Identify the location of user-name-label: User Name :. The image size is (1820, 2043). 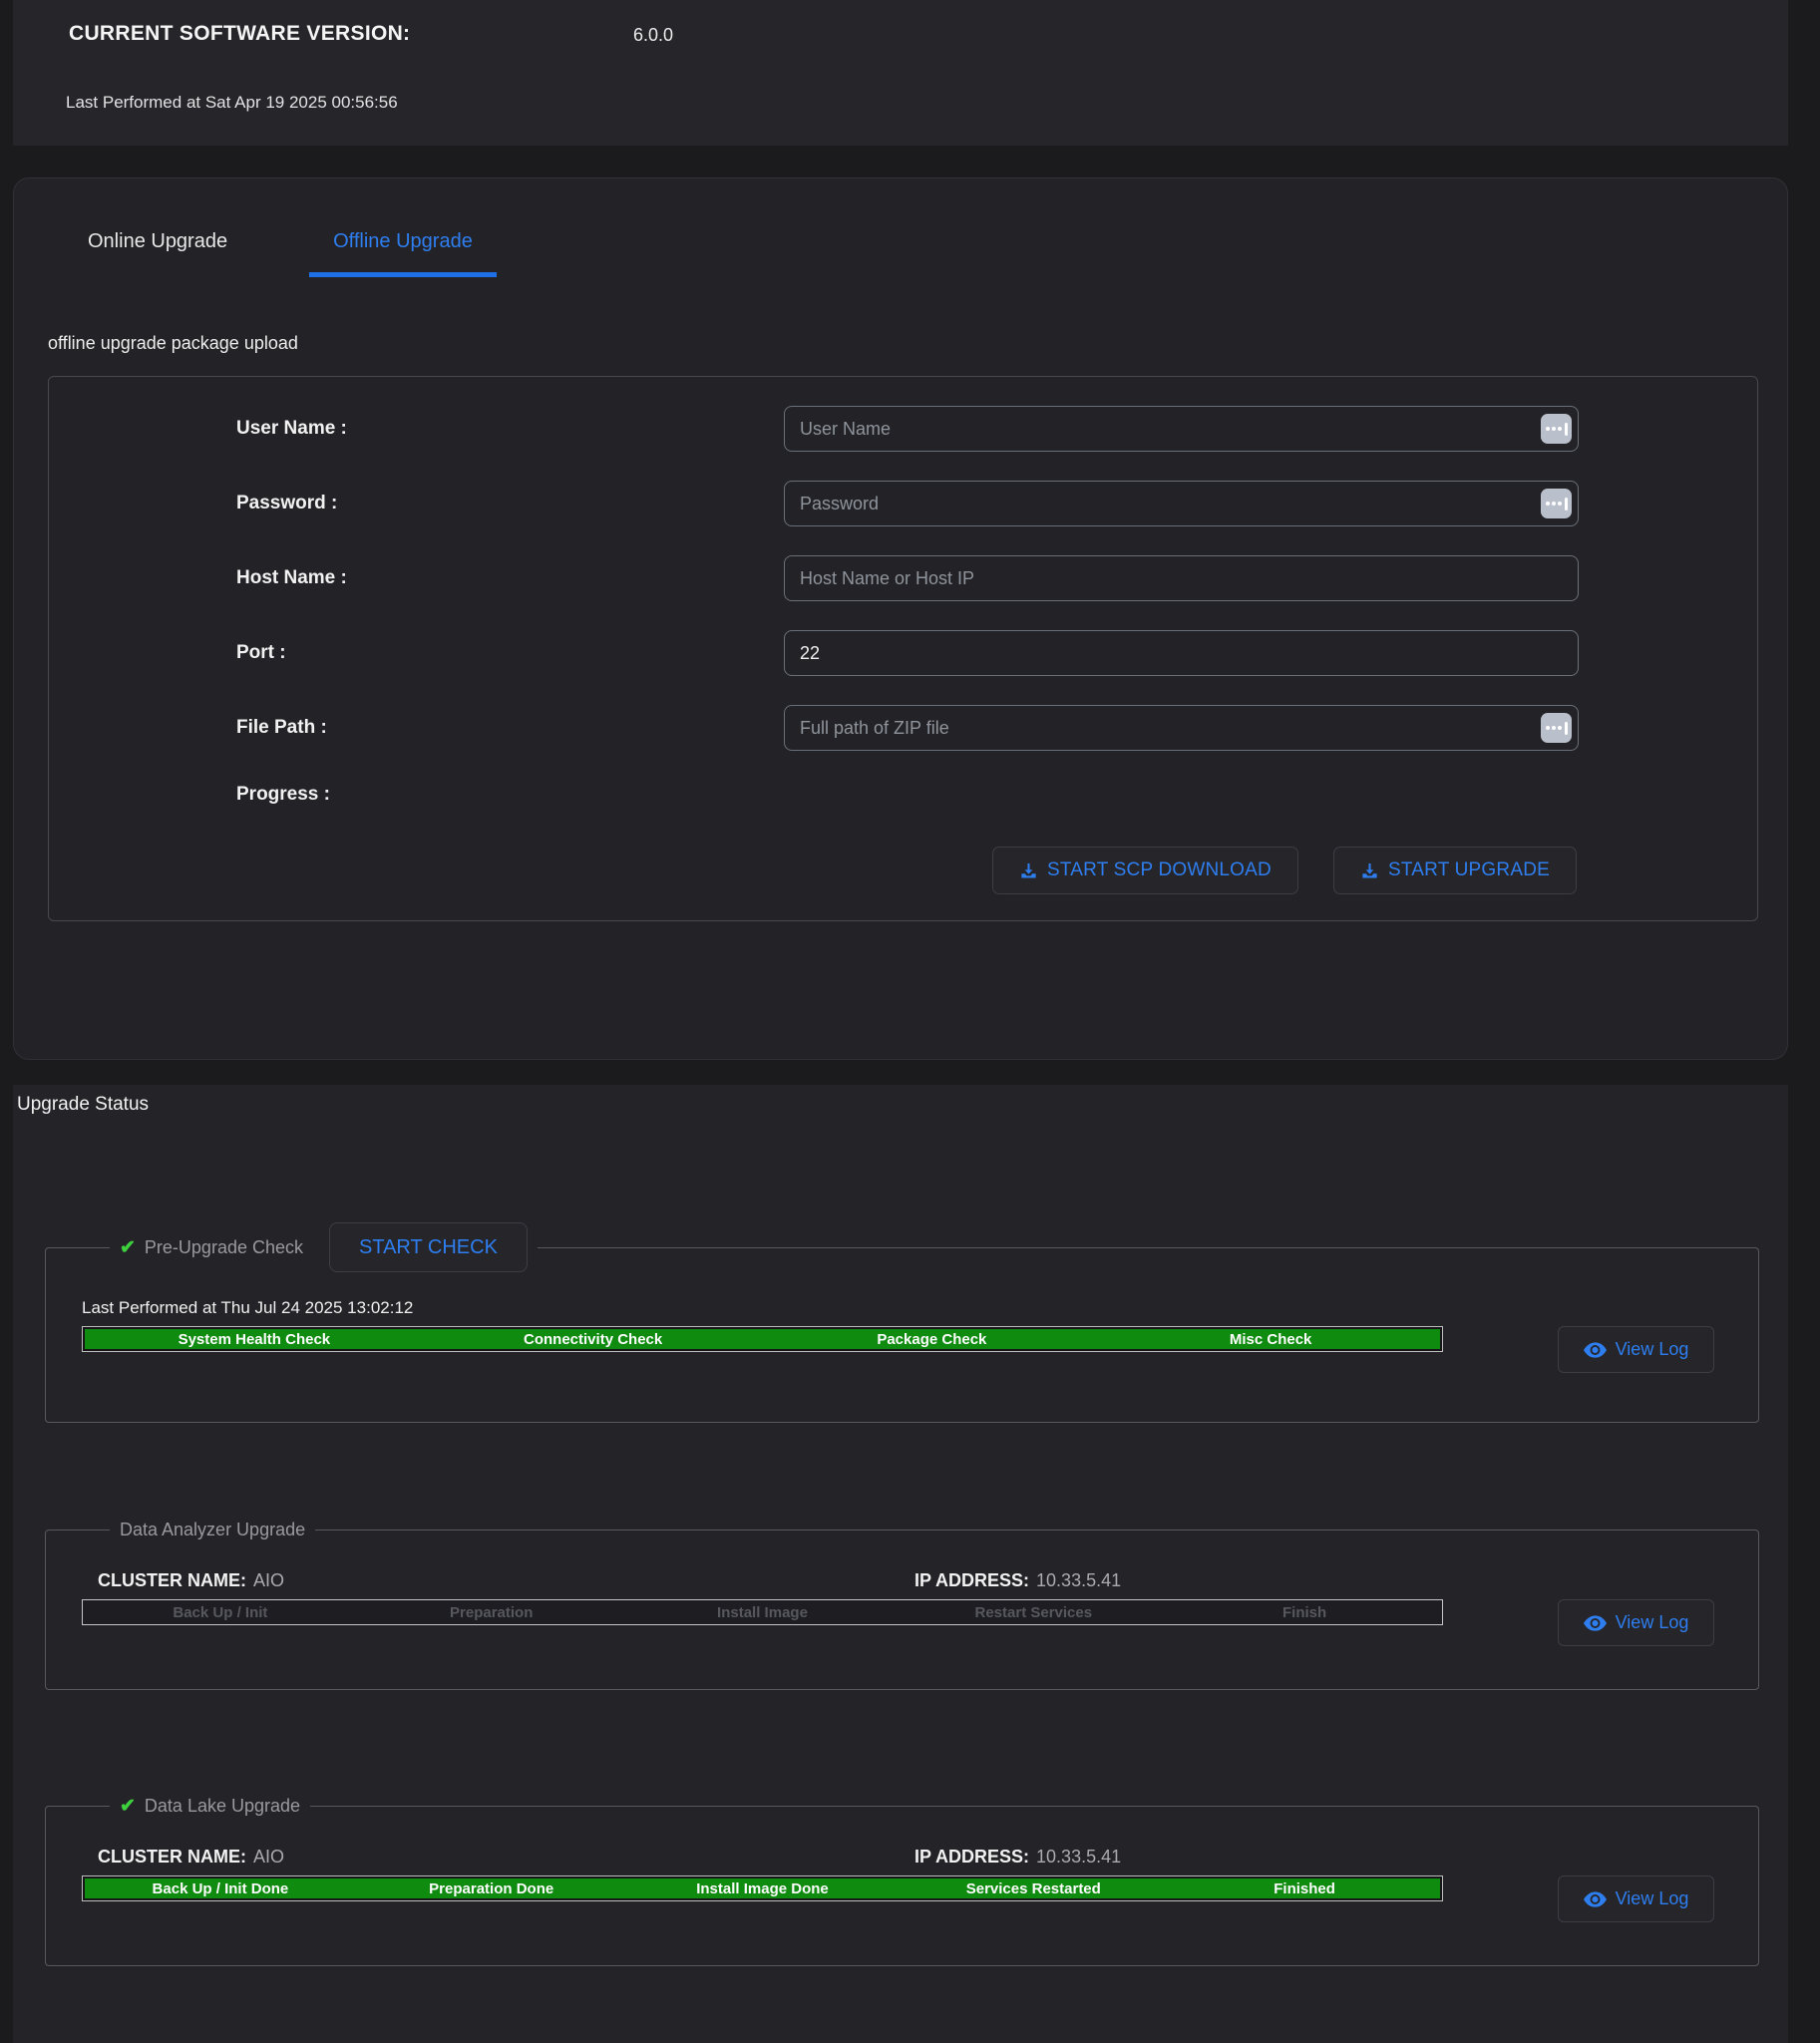
(291, 429).